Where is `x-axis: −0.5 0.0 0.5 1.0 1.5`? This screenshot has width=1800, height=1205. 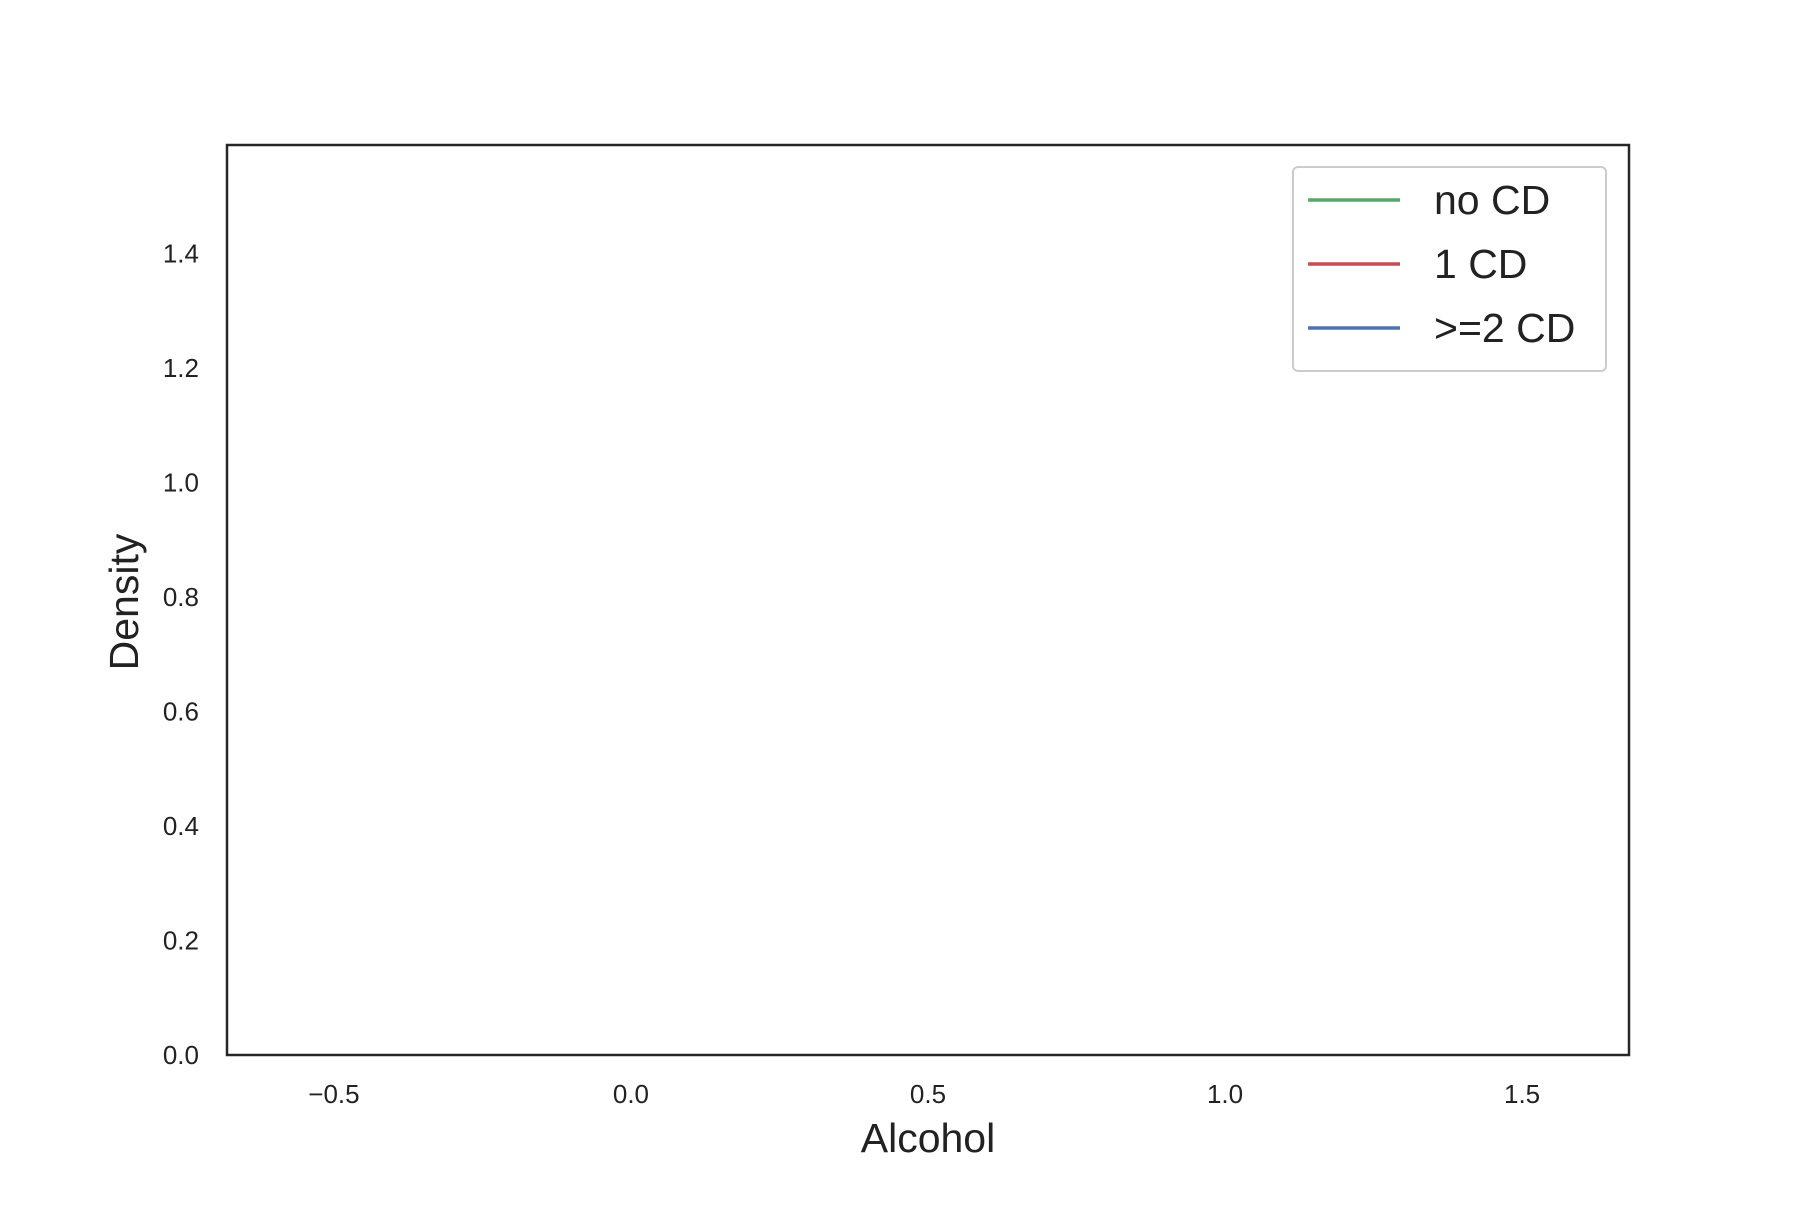 x-axis: −0.5 0.0 0.5 1.0 1.5 is located at coordinates (924, 1094).